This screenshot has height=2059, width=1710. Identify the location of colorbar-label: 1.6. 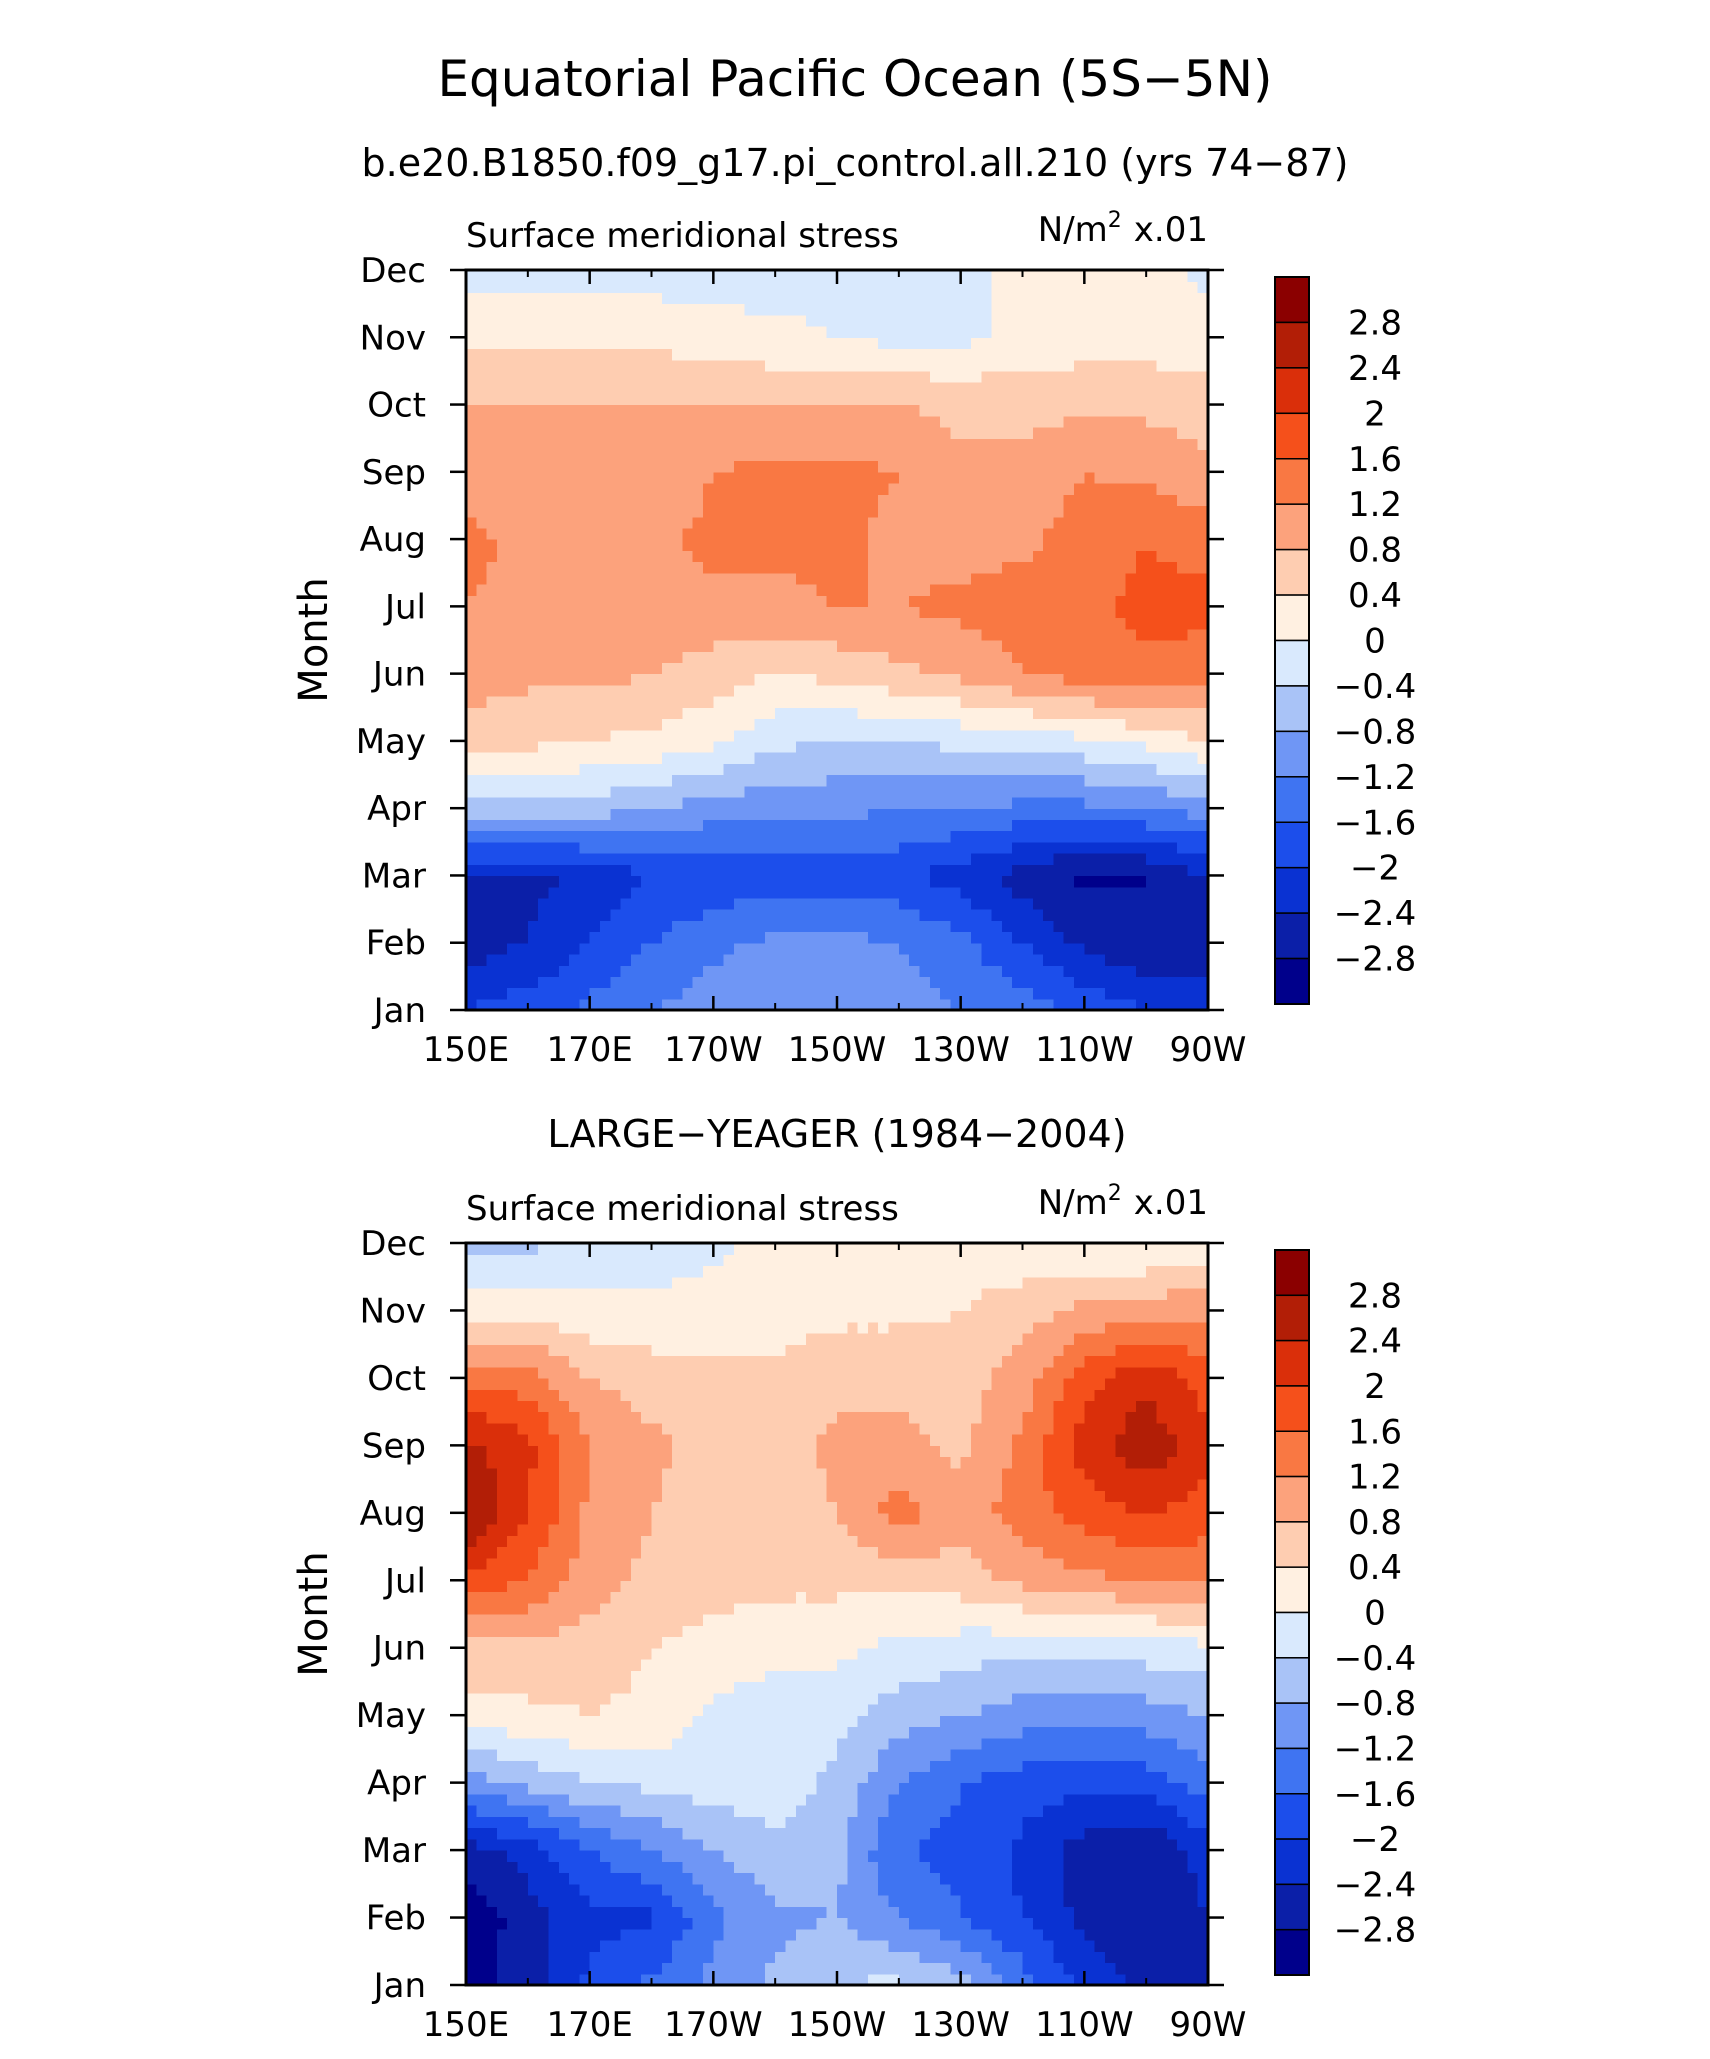
(1375, 460).